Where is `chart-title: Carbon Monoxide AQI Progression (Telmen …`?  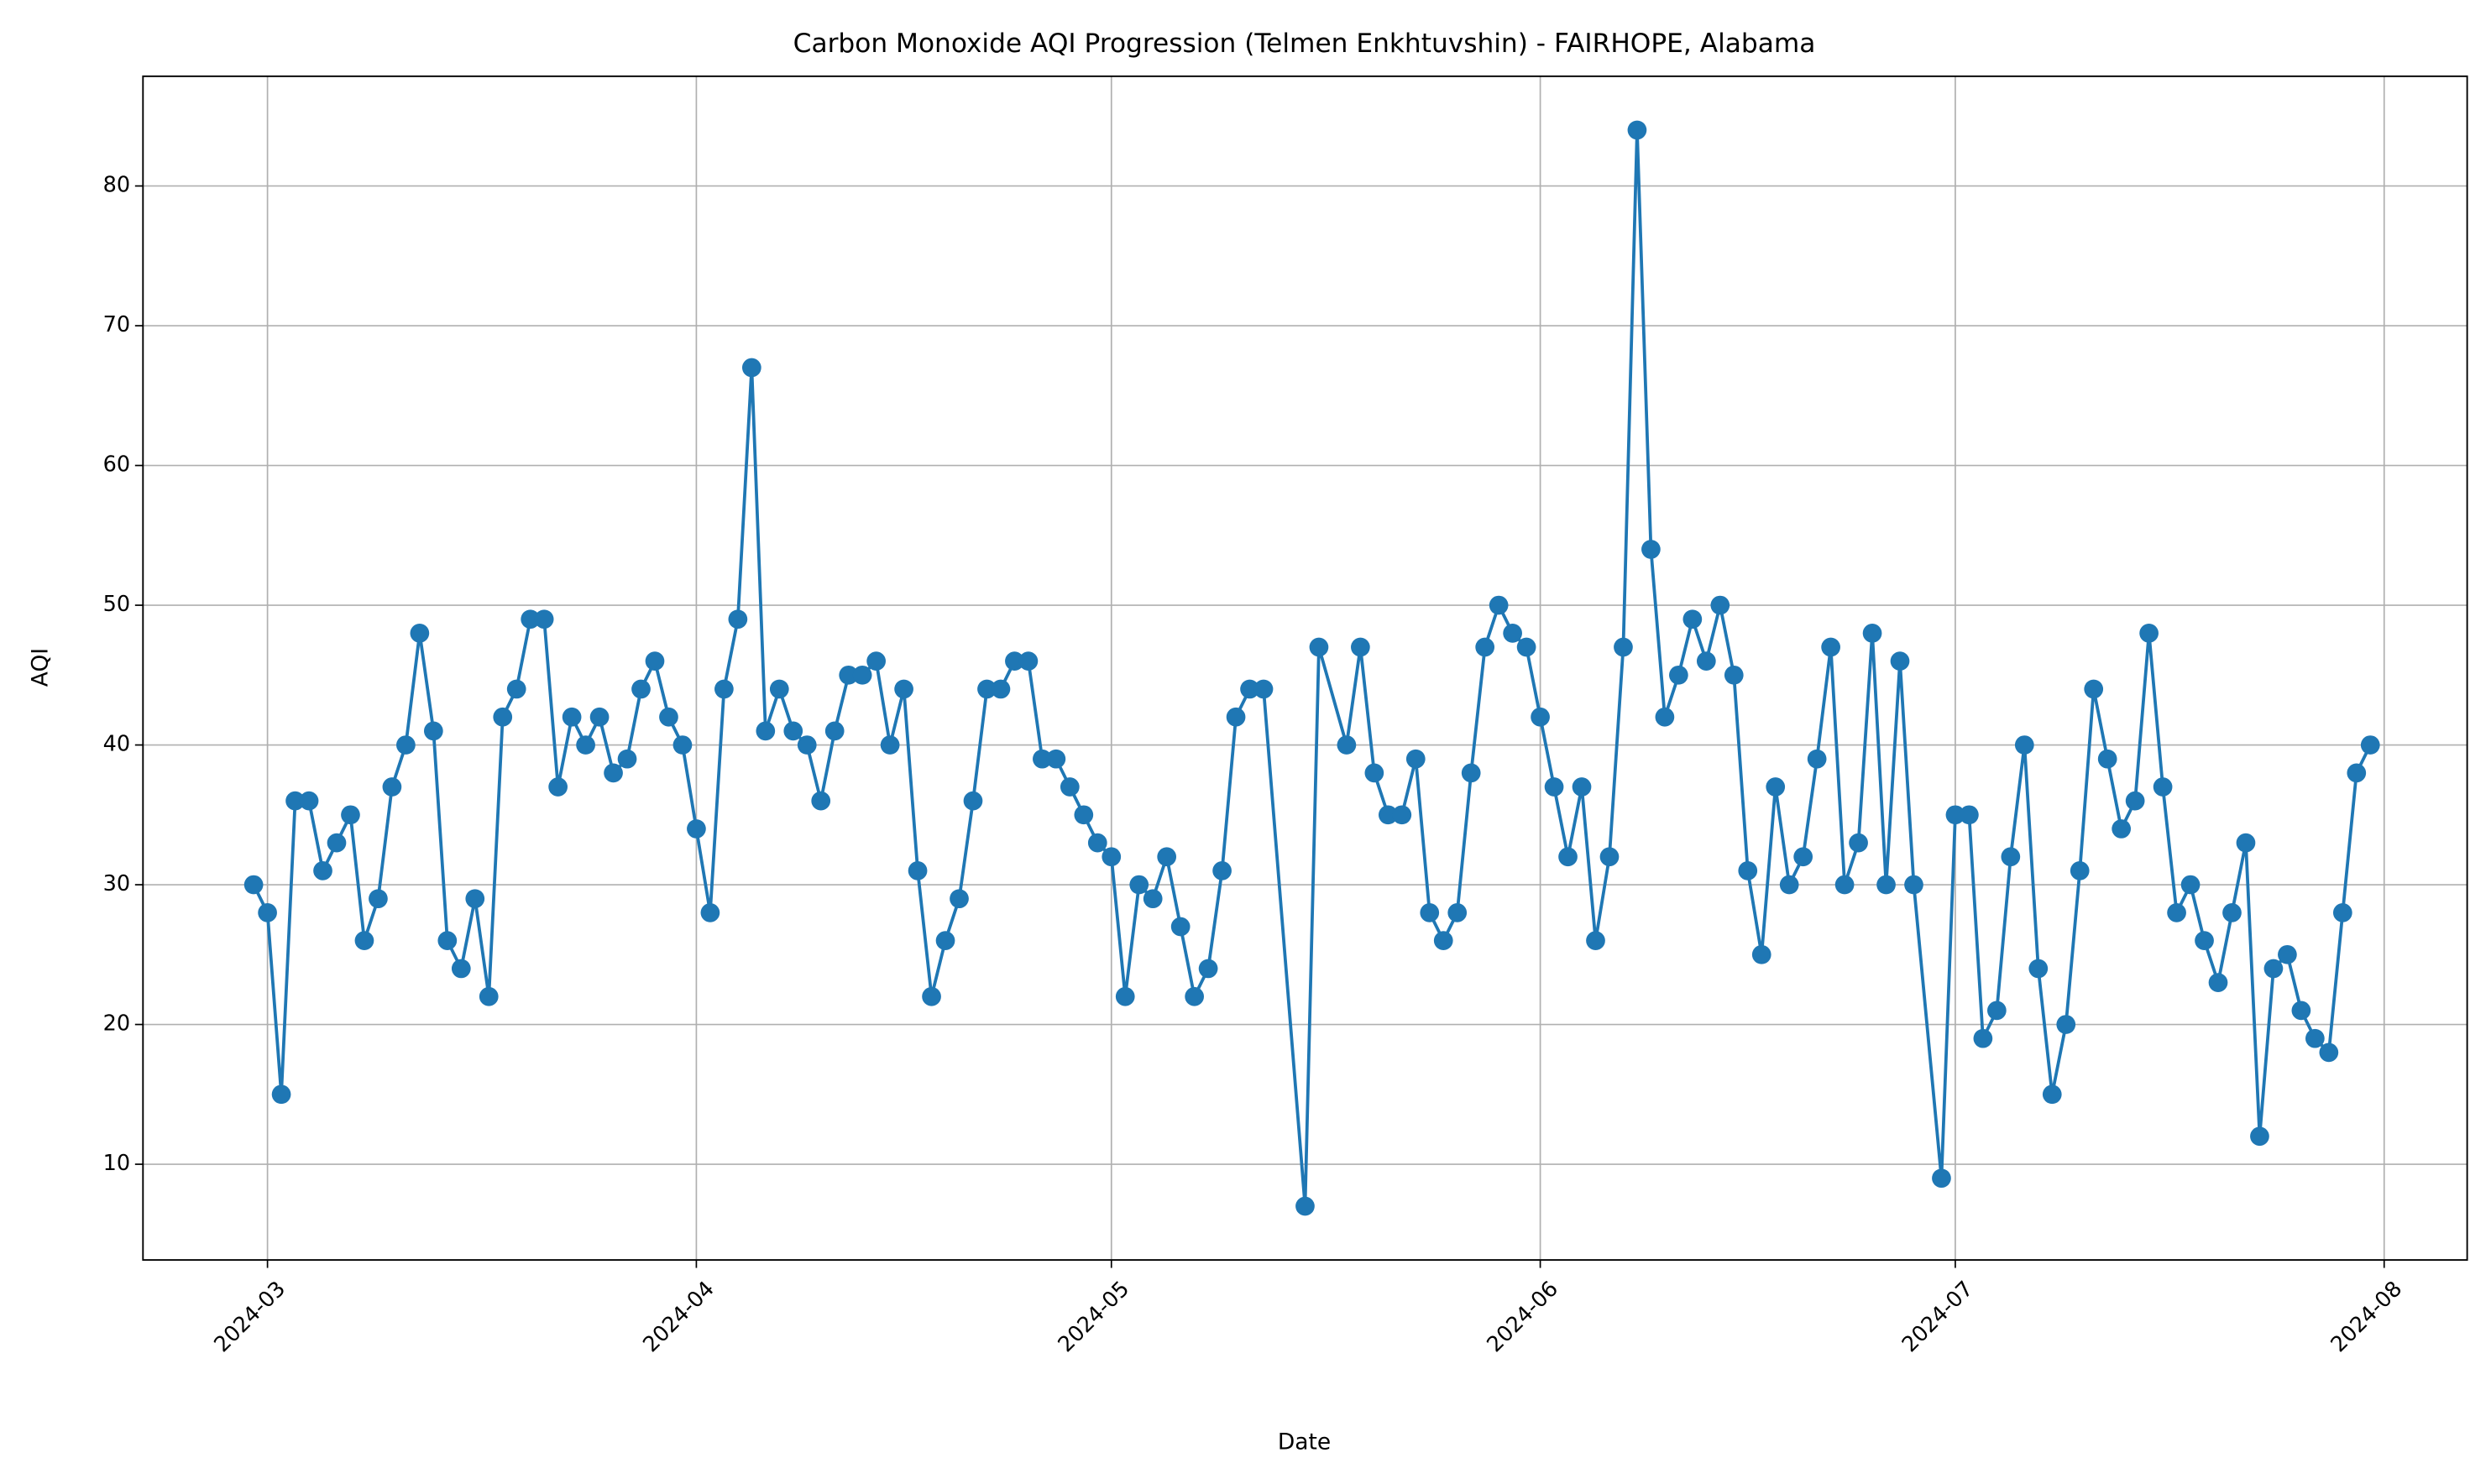 chart-title: Carbon Monoxide AQI Progression (Telmen … is located at coordinates (1305, 44).